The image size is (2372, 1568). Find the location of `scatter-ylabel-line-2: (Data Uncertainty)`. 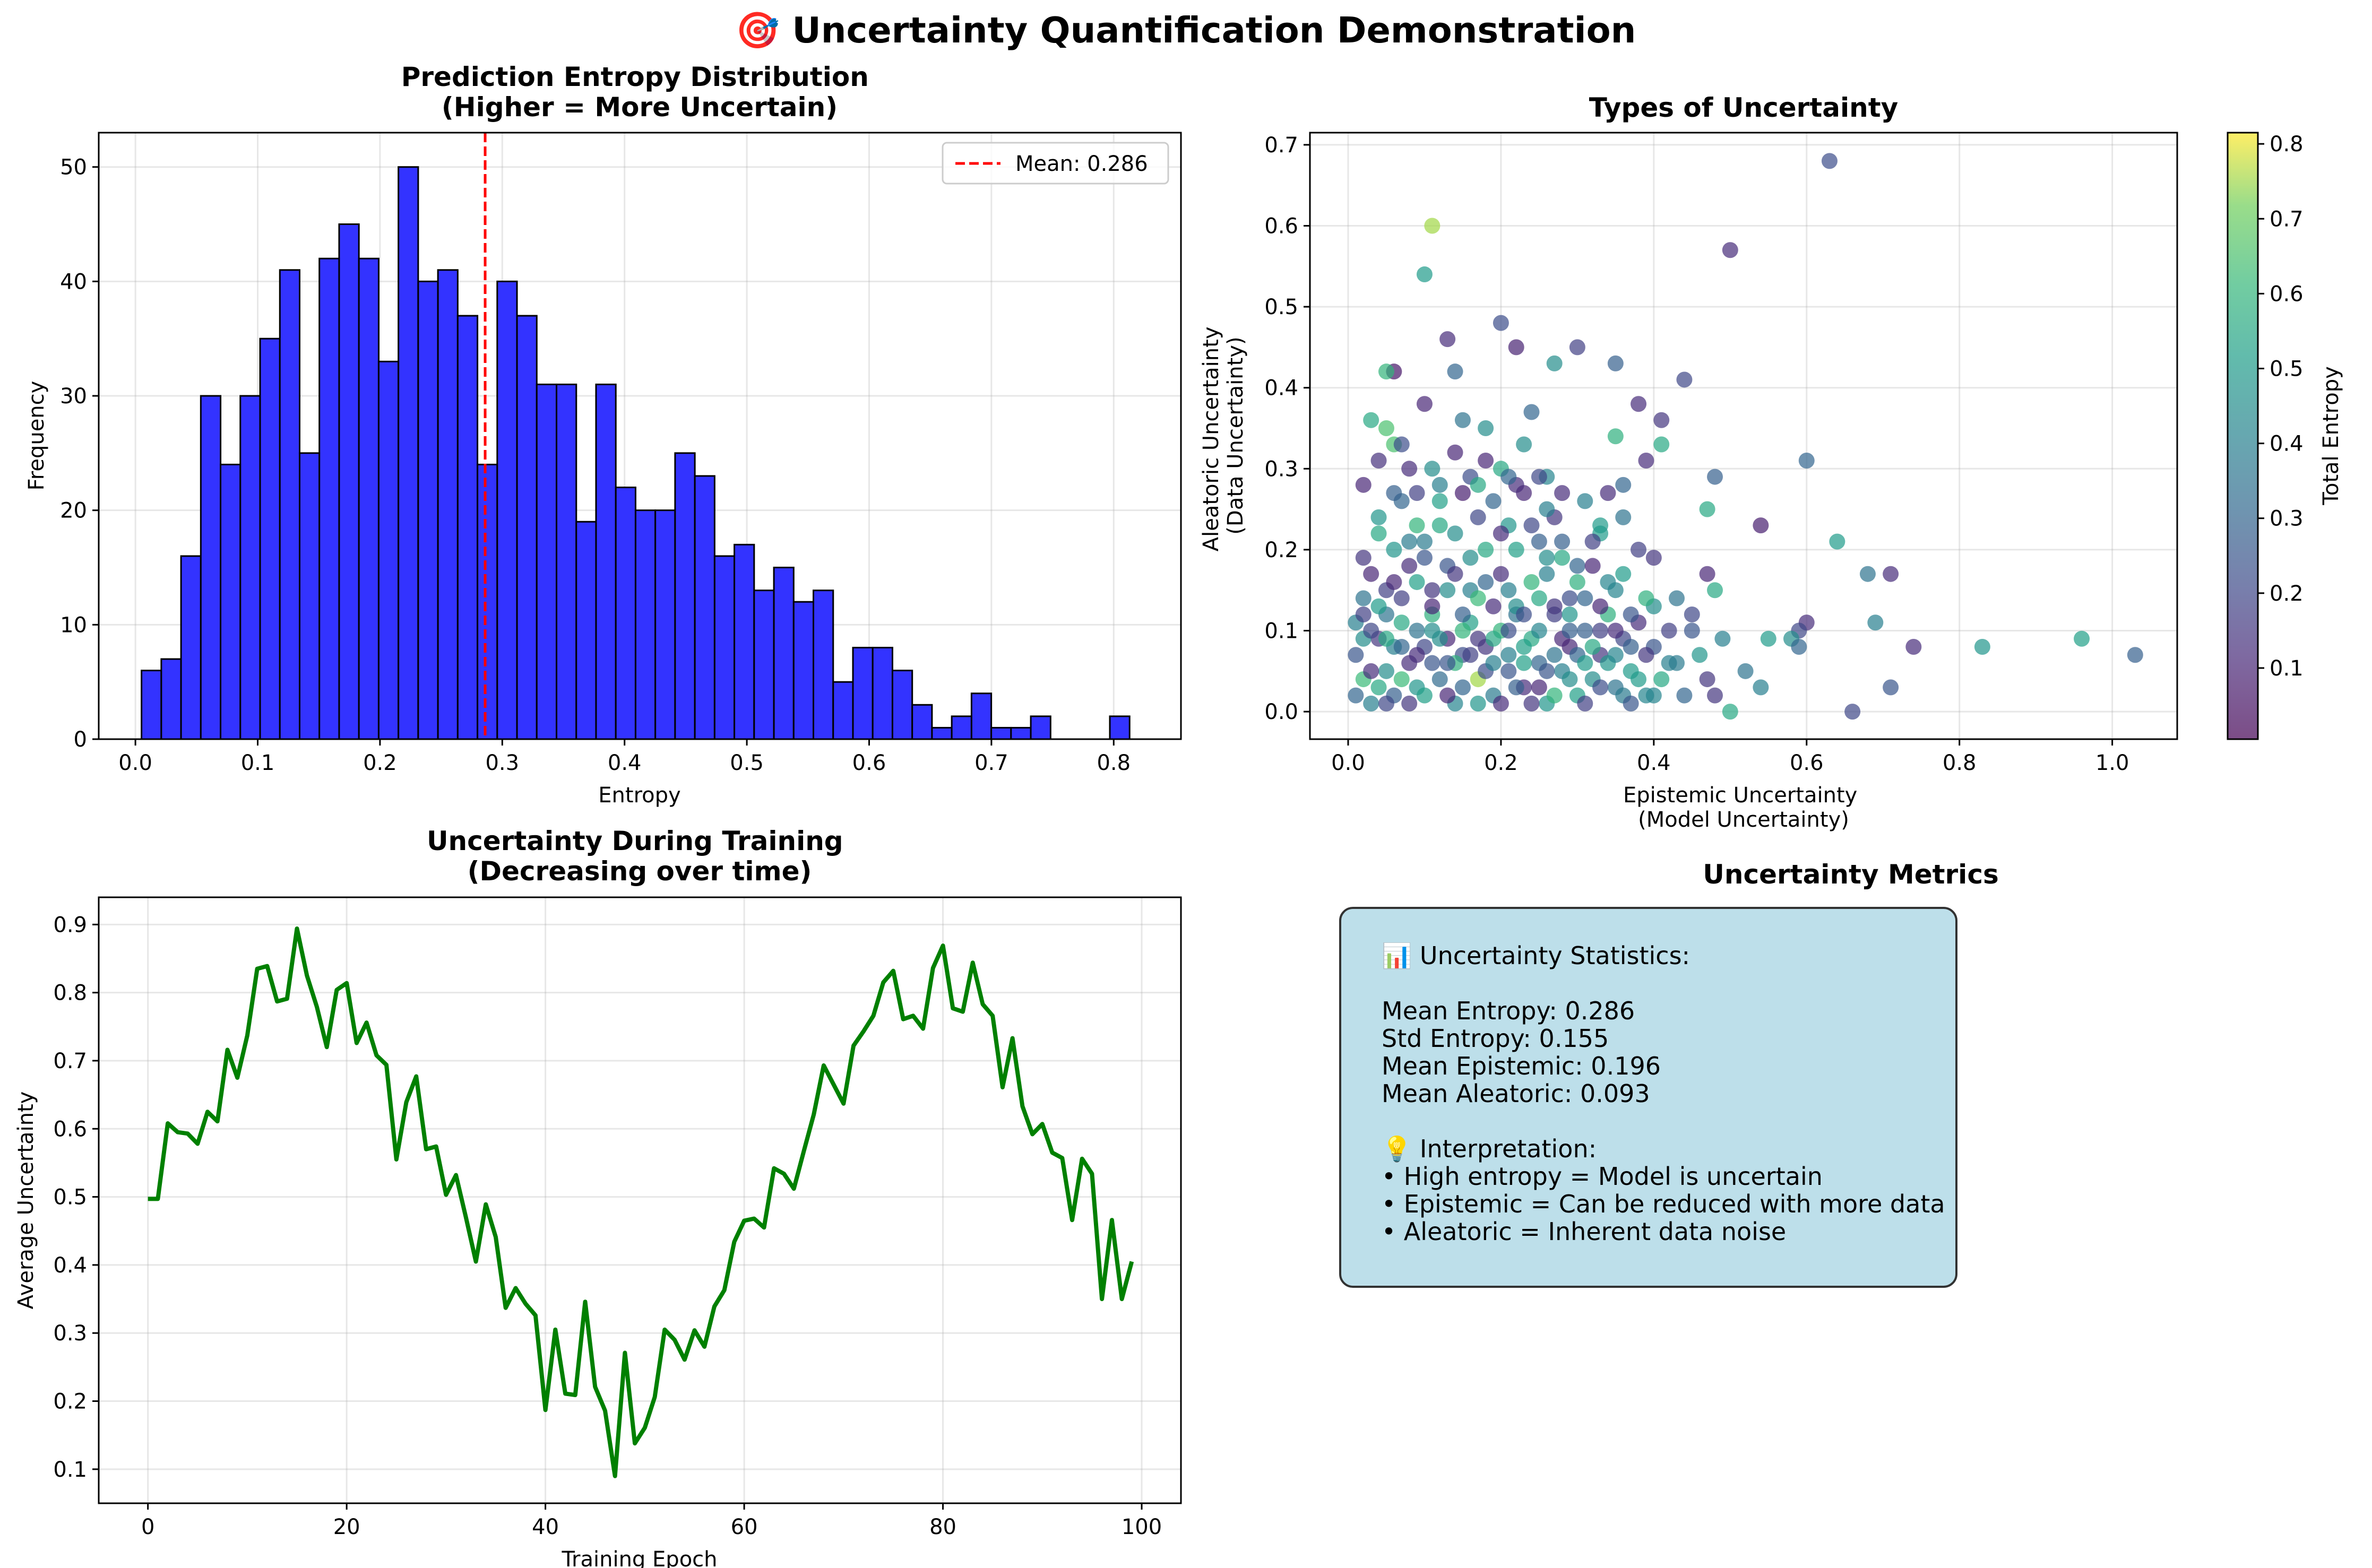

scatter-ylabel-line-2: (Data Uncertainty) is located at coordinates (1235, 435).